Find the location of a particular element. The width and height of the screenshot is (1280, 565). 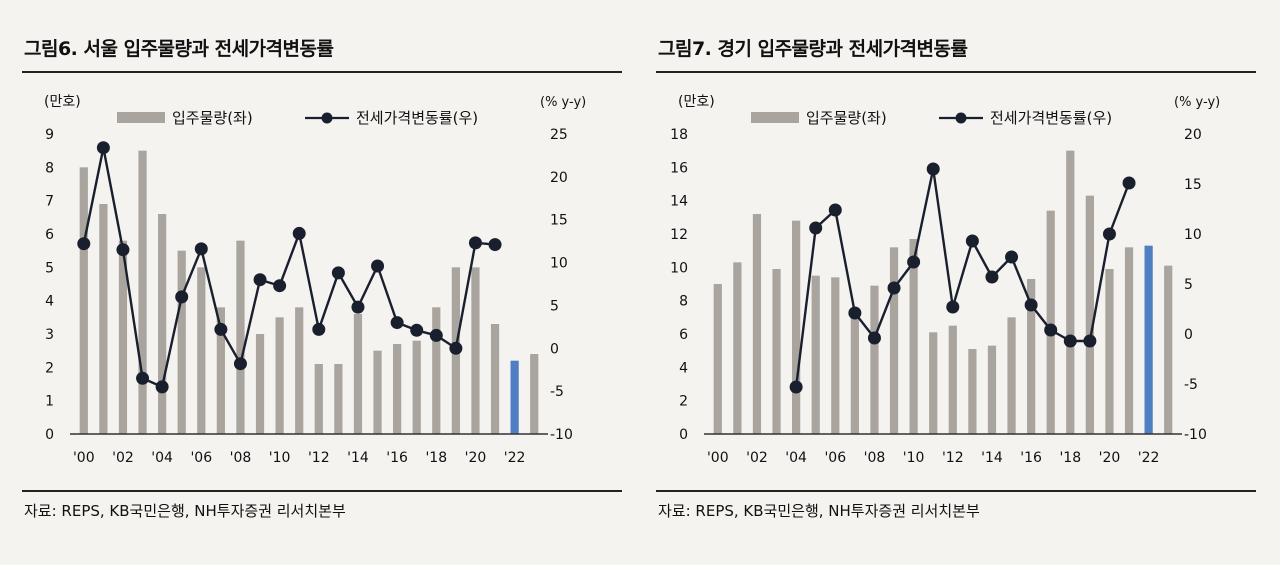

left-tick-label: 2 is located at coordinates (683, 402).